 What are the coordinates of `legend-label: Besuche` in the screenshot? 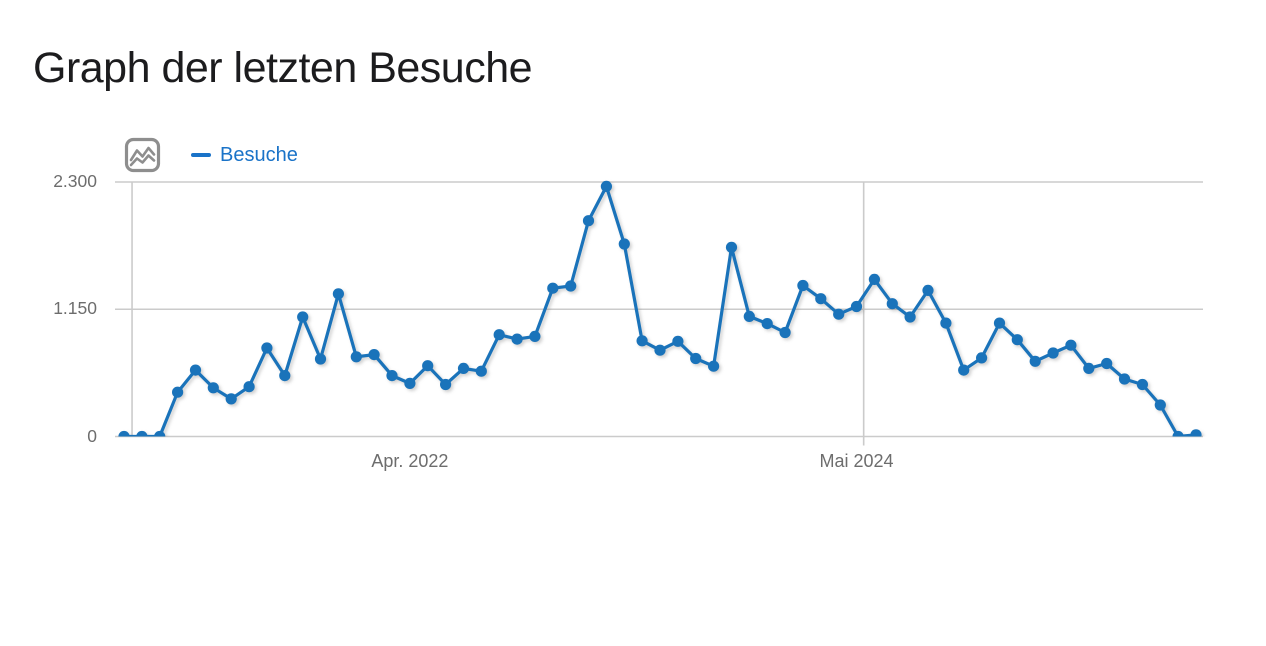 It's located at (259, 155).